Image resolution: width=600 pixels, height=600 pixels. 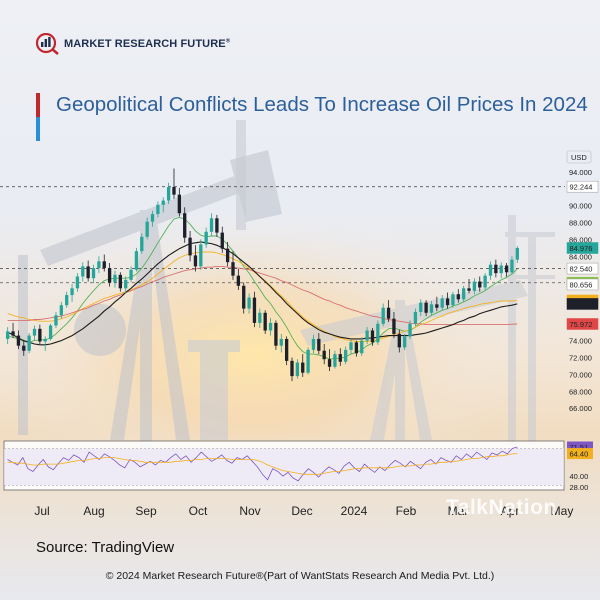 What do you see at coordinates (562, 511) in the screenshot?
I see `month-label: May` at bounding box center [562, 511].